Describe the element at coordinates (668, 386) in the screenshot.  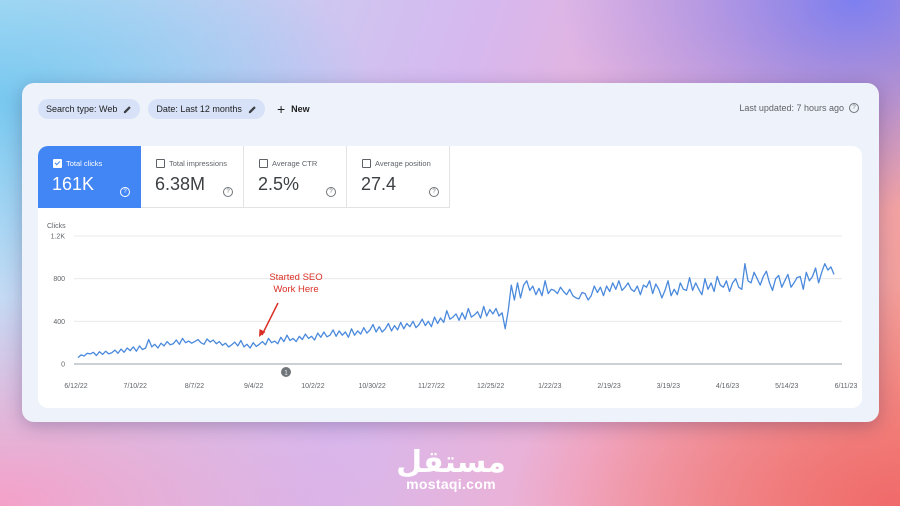
I see `x-tick-label: 3/19/23` at that location.